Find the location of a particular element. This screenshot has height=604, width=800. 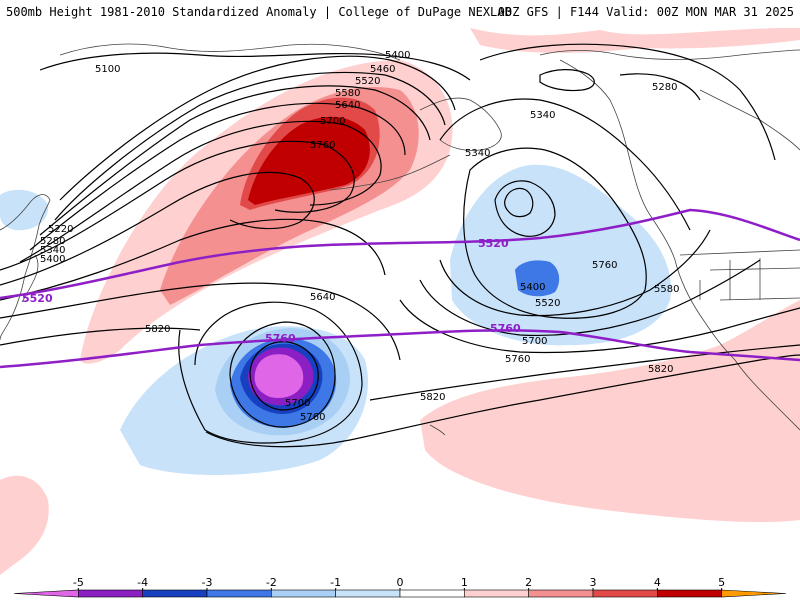

colorbar-tick-label: 5 is located at coordinates (721, 582).